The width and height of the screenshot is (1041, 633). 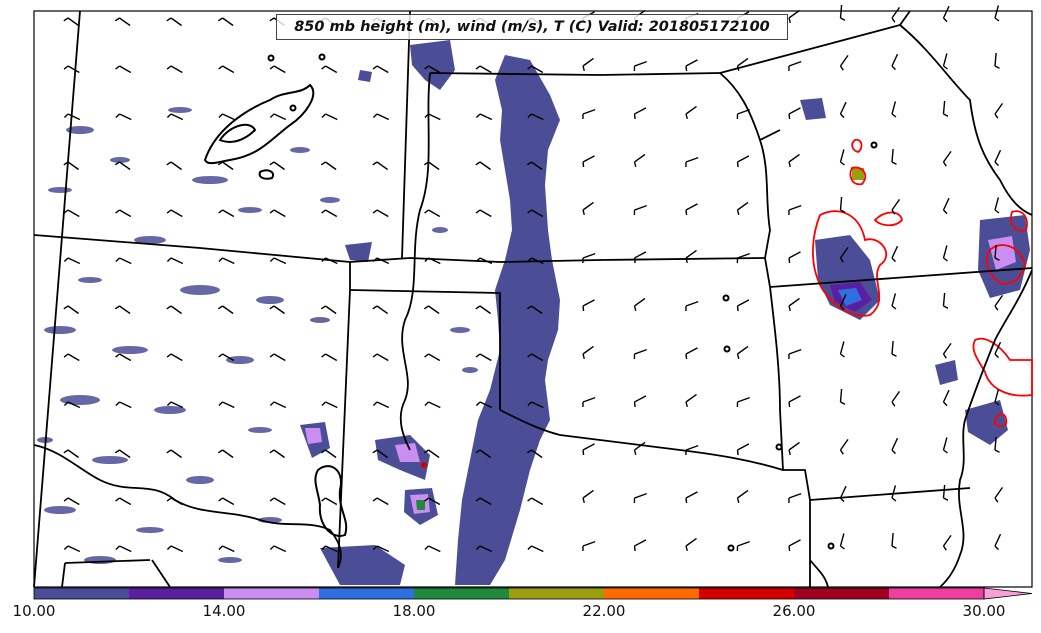 What do you see at coordinates (414, 611) in the screenshot?
I see `colorbar-tick-label: 18.00` at bounding box center [414, 611].